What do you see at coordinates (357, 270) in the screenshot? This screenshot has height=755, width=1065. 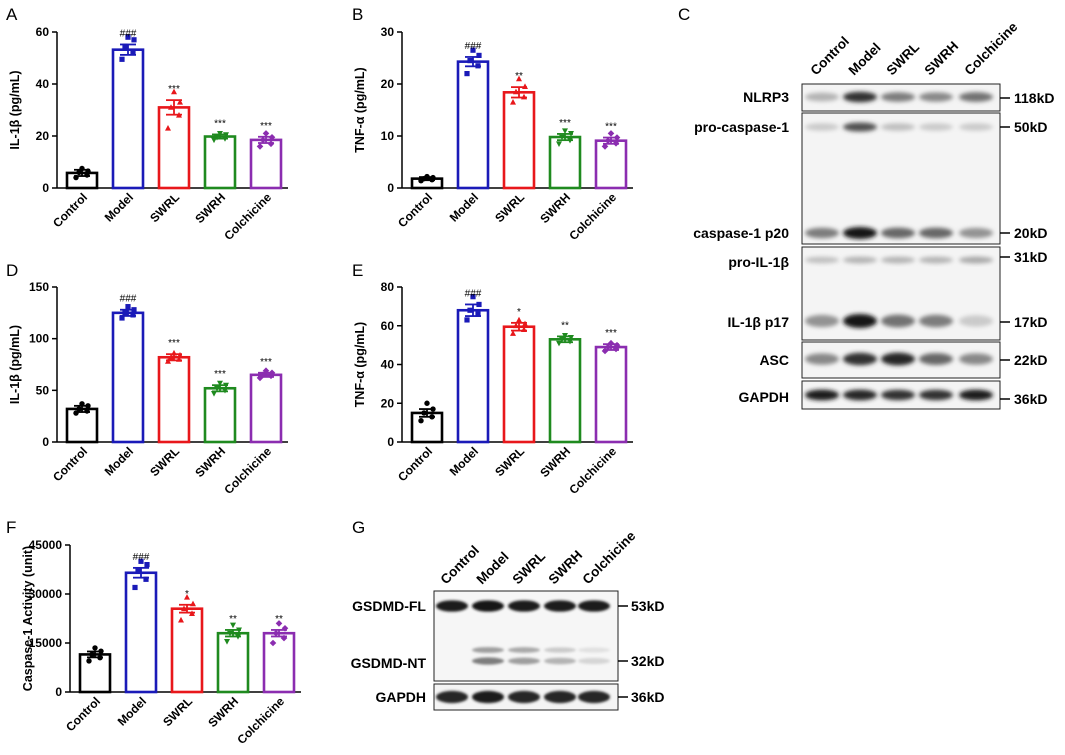 I see `panel-label-e: E` at bounding box center [357, 270].